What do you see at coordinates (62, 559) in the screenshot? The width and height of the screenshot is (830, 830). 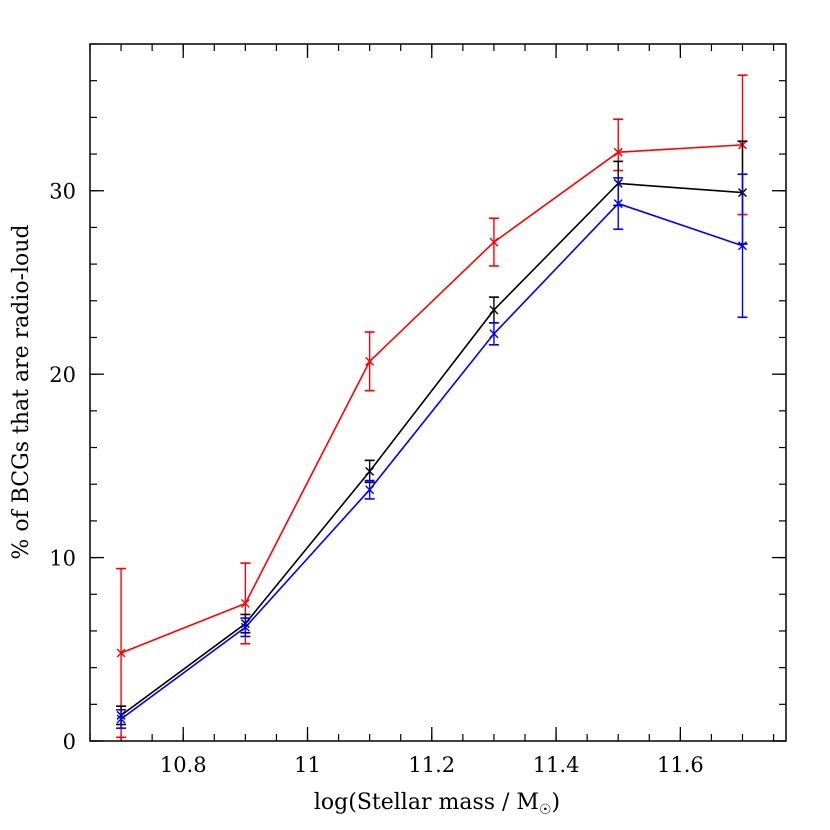 I see `y-tick-label: 10` at bounding box center [62, 559].